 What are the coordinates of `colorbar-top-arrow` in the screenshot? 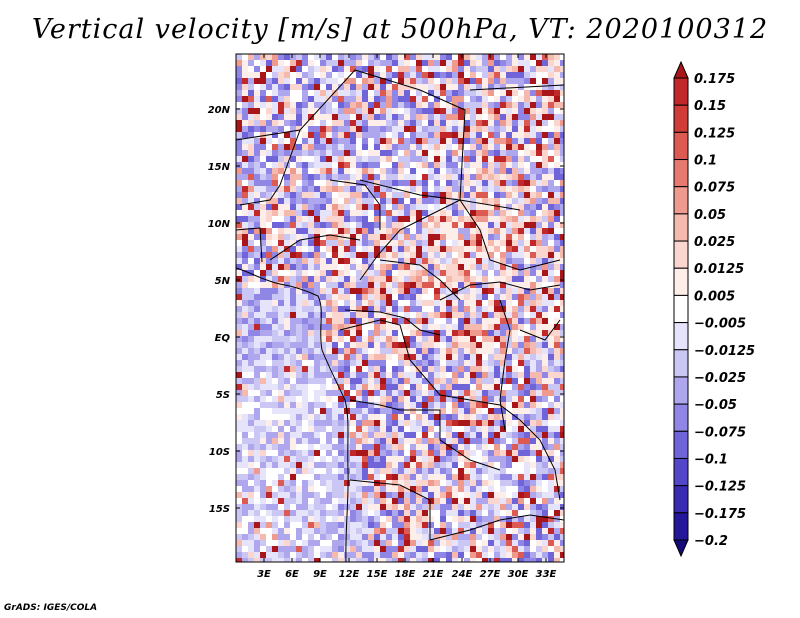 It's located at (681, 69).